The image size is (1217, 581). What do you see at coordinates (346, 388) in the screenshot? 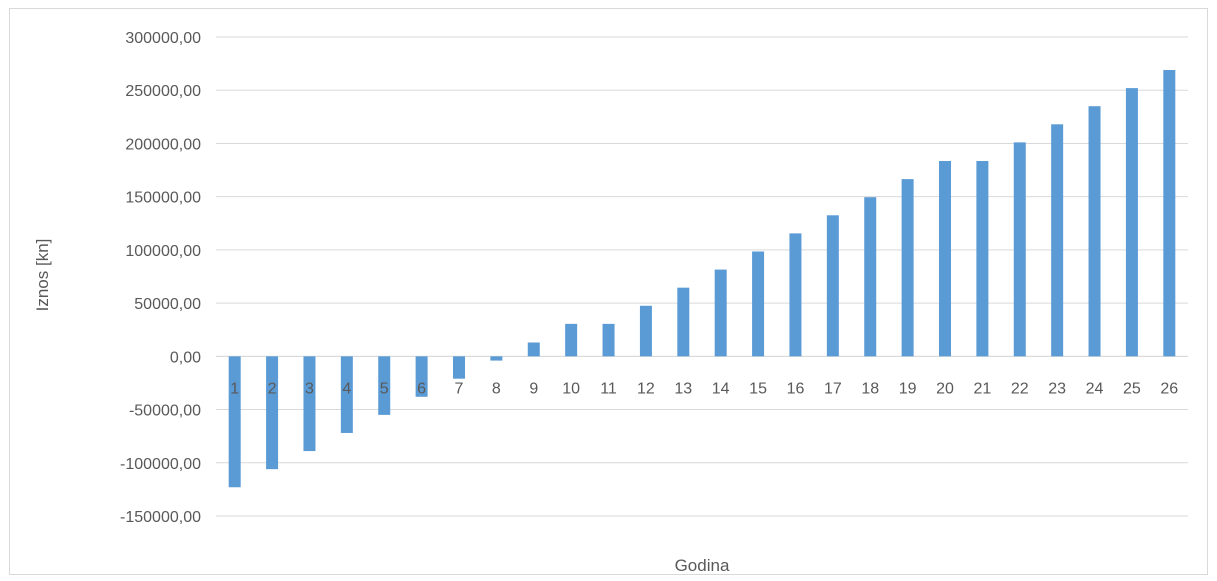
I see `x-tick-label: 4` at bounding box center [346, 388].